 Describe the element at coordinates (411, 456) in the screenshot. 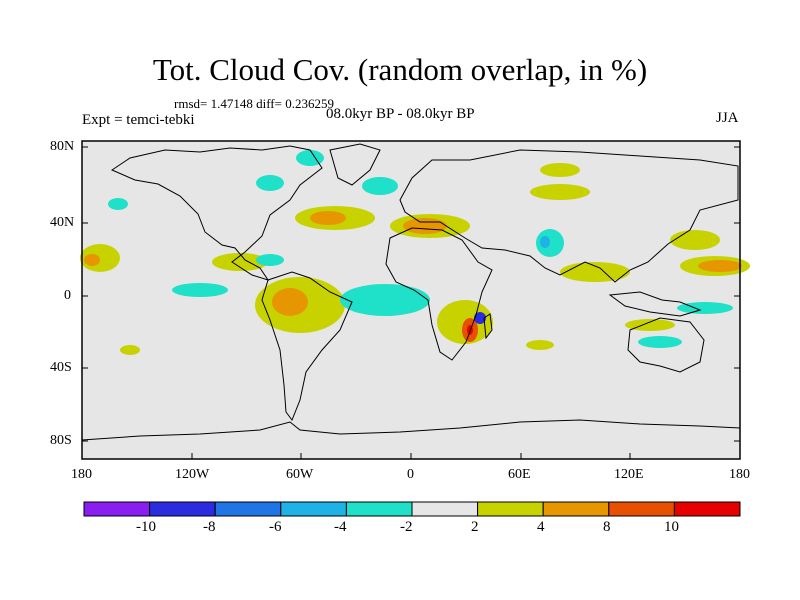

I see `lon-tick-marks` at that location.